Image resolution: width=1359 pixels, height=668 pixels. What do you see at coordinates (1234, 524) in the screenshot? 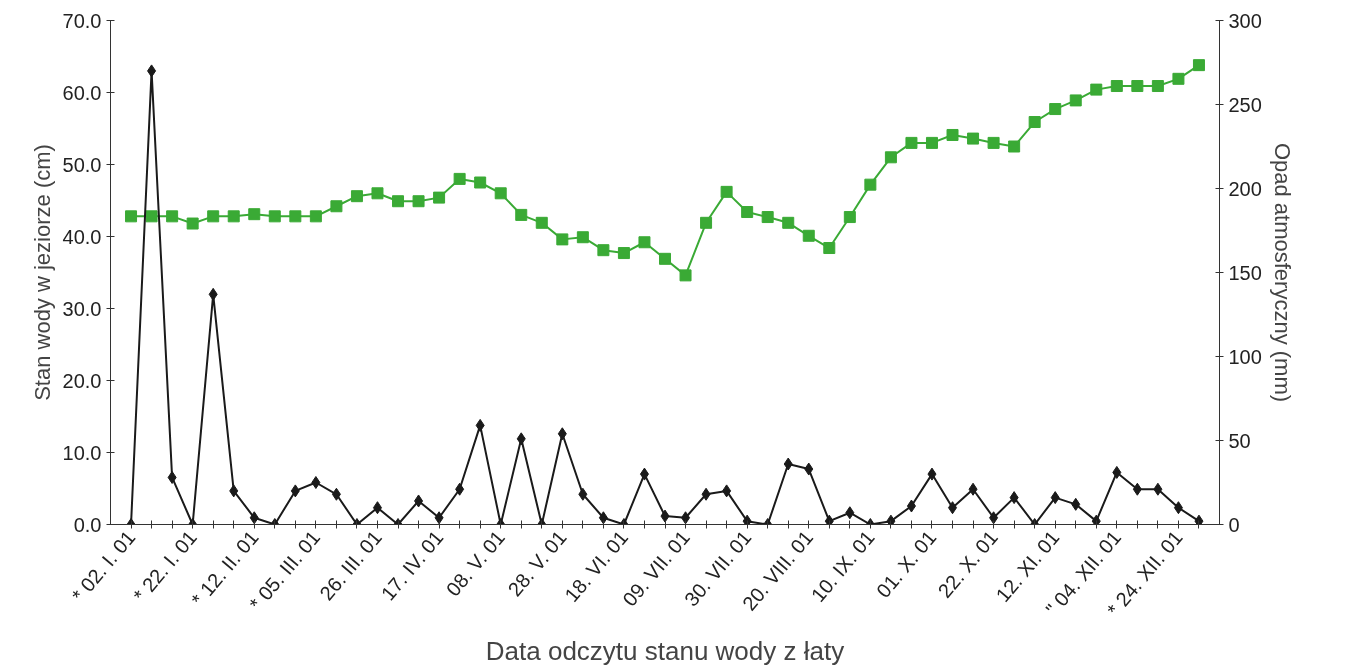
I see `y2-tick-label: 0` at bounding box center [1234, 524].